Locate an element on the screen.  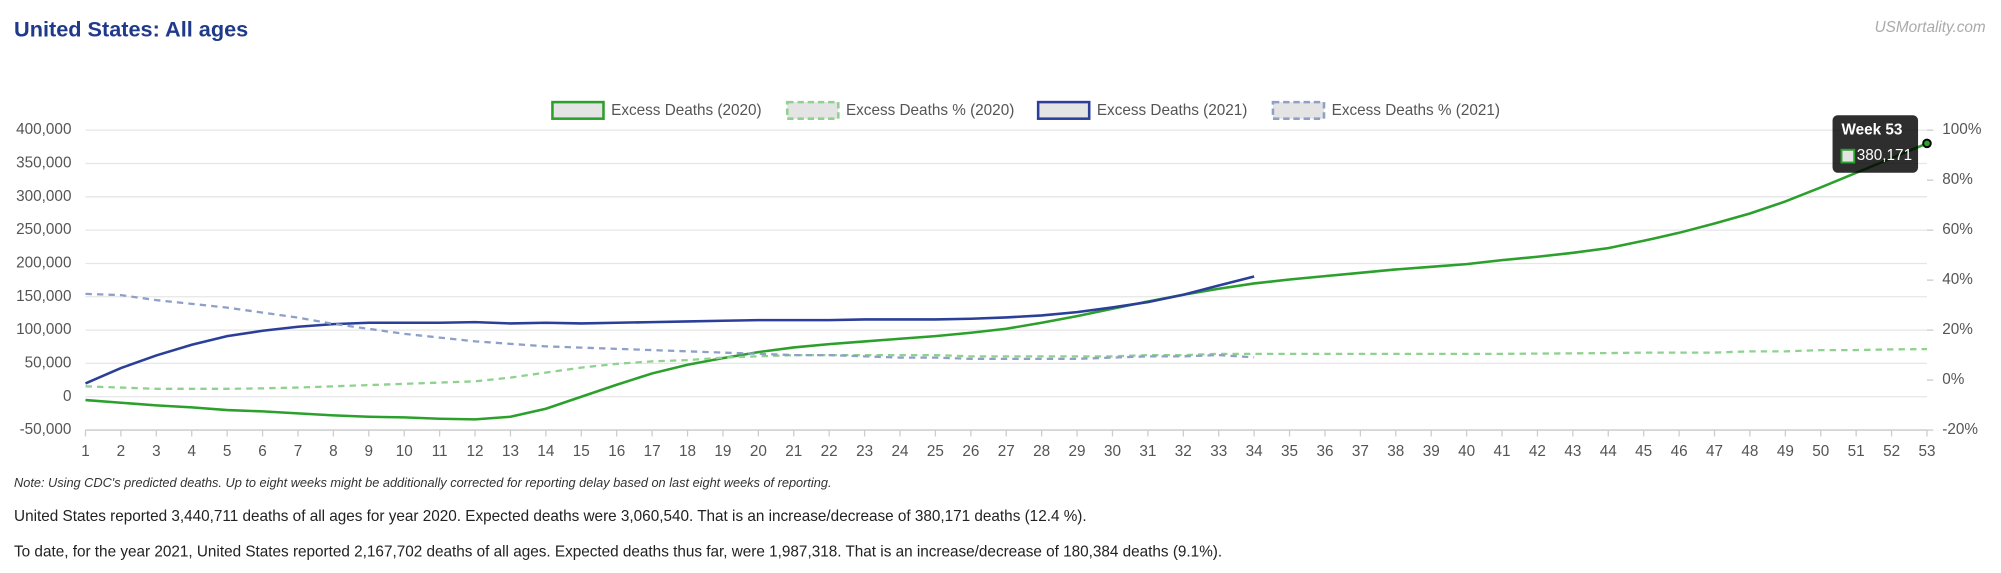
x-tick-label: 12 is located at coordinates (475, 451).